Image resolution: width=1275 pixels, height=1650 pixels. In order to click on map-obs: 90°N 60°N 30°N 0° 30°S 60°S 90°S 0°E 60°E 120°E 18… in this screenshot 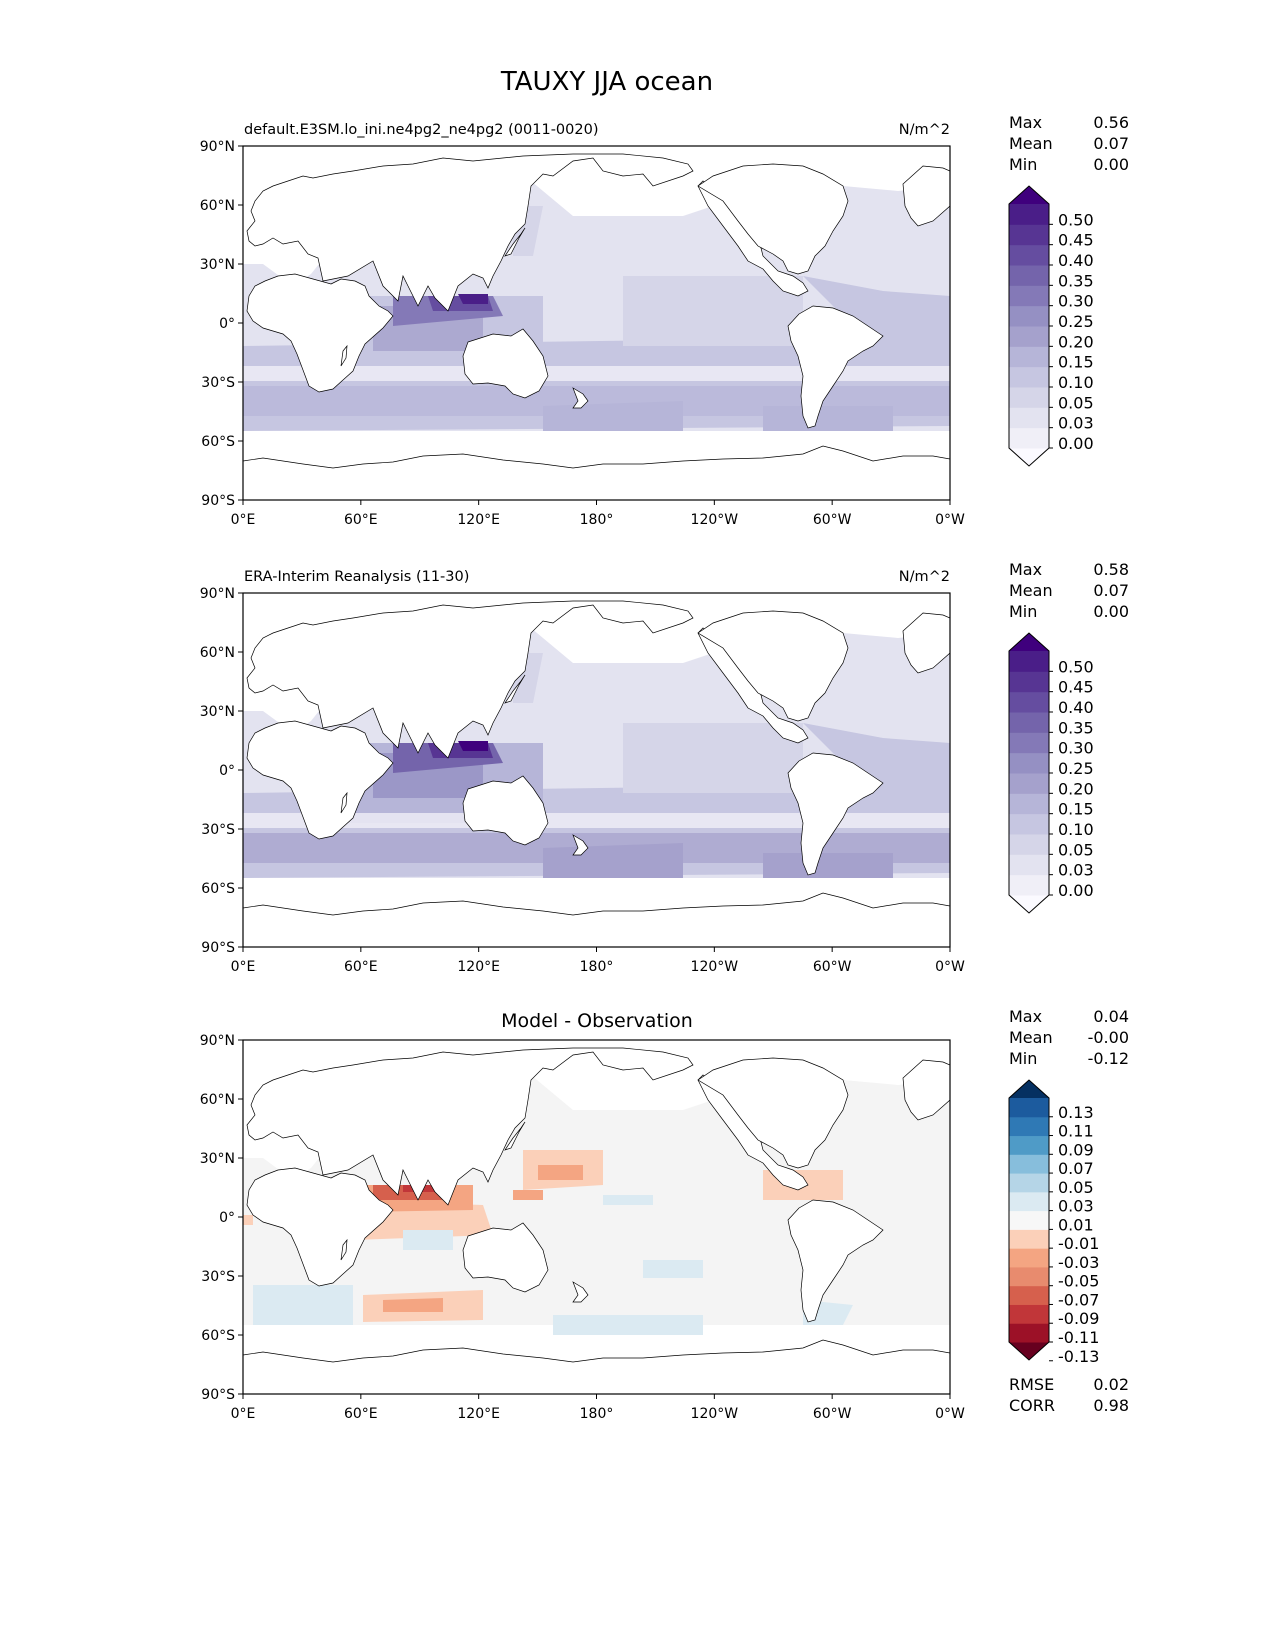, I will do `click(582, 780)`.